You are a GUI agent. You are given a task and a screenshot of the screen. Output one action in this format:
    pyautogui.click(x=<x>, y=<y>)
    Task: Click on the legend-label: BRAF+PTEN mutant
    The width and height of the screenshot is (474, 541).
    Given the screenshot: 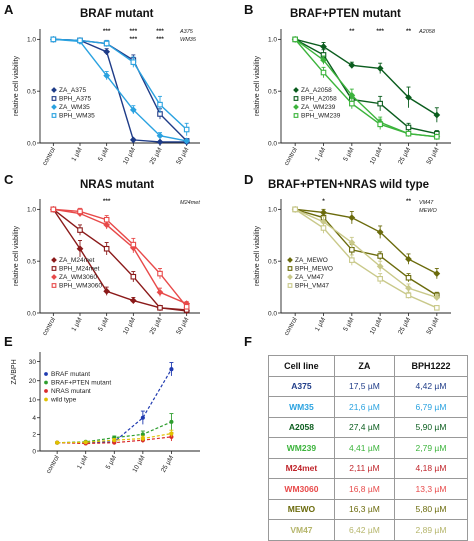 What is the action you would take?
    pyautogui.click(x=81, y=383)
    